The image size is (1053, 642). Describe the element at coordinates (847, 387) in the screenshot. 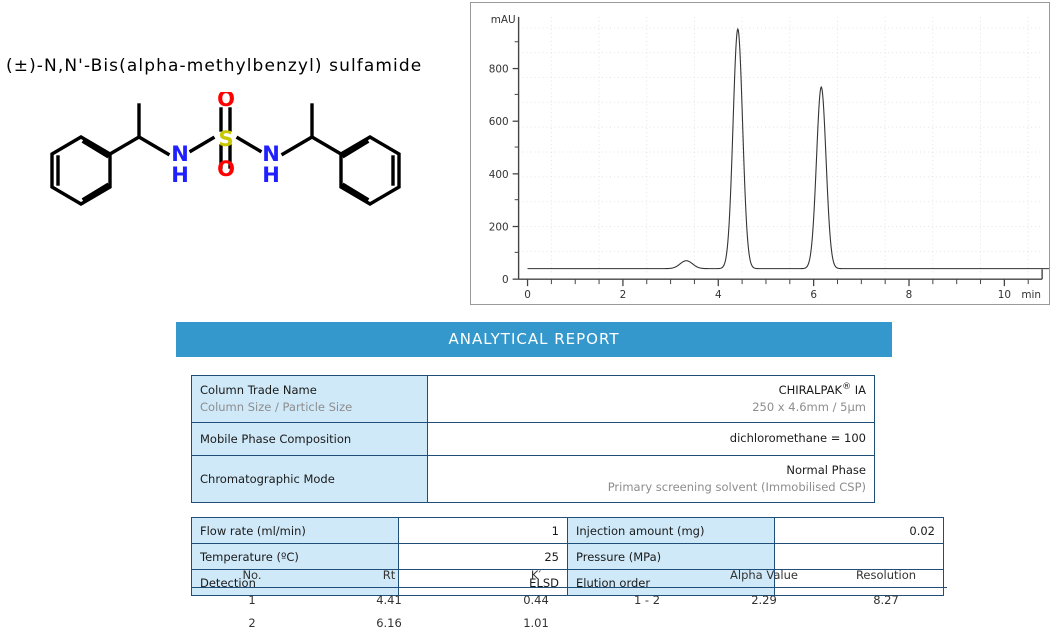

I see `registered-trademark-icon: ®` at that location.